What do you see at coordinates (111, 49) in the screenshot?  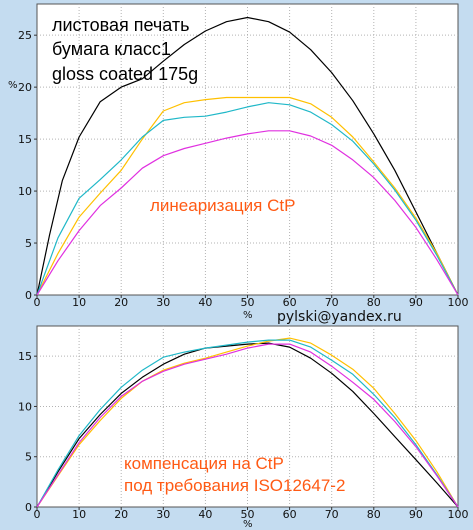 I see `annotation-paper-class: бумага класс1` at bounding box center [111, 49].